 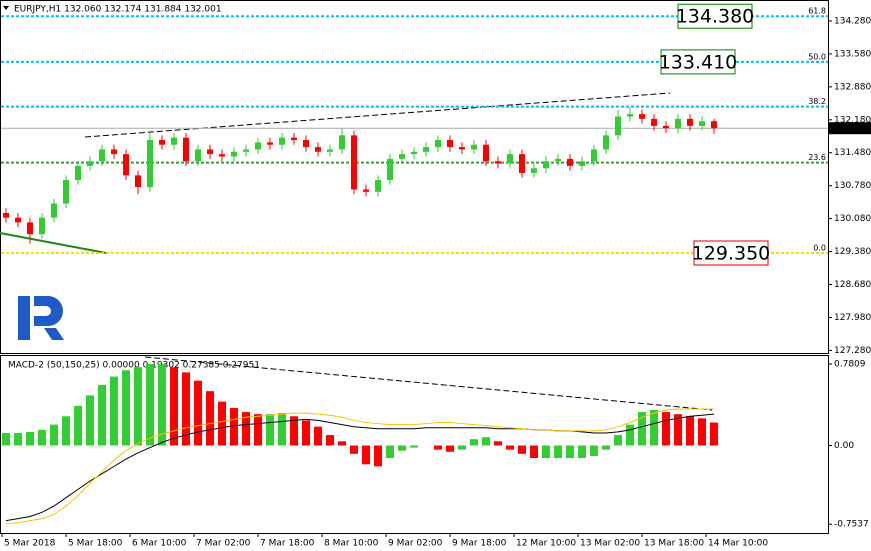 What do you see at coordinates (610, 544) in the screenshot?
I see `x-tick-label: 13 Mar 02:00` at bounding box center [610, 544].